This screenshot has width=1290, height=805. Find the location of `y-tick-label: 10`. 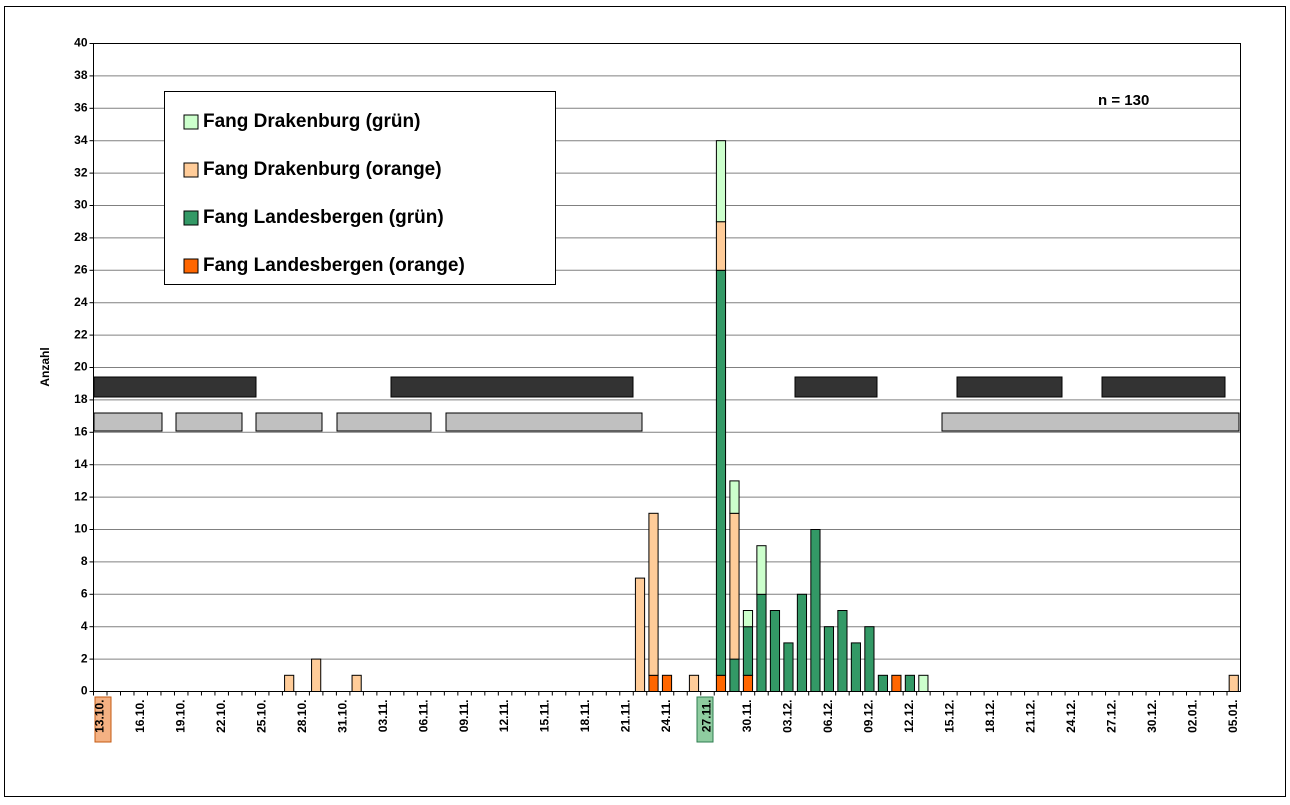

y-tick-label: 10 is located at coordinates (81, 529).